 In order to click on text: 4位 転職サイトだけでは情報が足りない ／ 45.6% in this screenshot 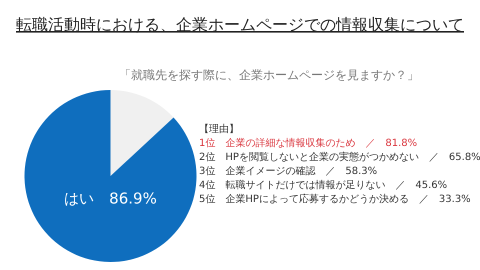, I will do `click(323, 185)`.